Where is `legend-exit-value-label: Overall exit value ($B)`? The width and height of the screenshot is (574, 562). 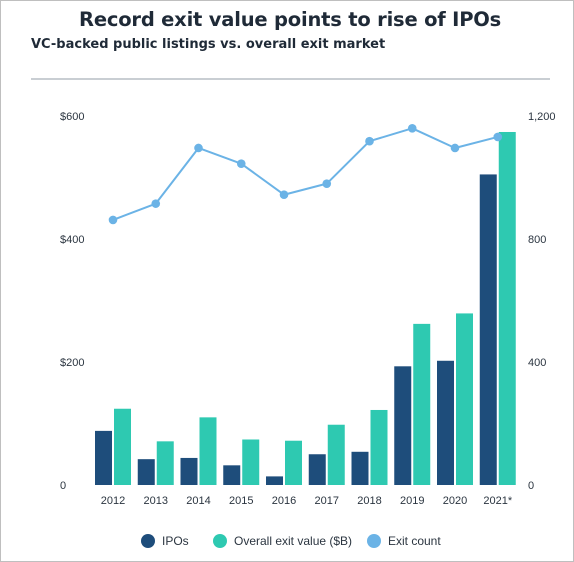
legend-exit-value-label: Overall exit value ($B) is located at coordinates (293, 541).